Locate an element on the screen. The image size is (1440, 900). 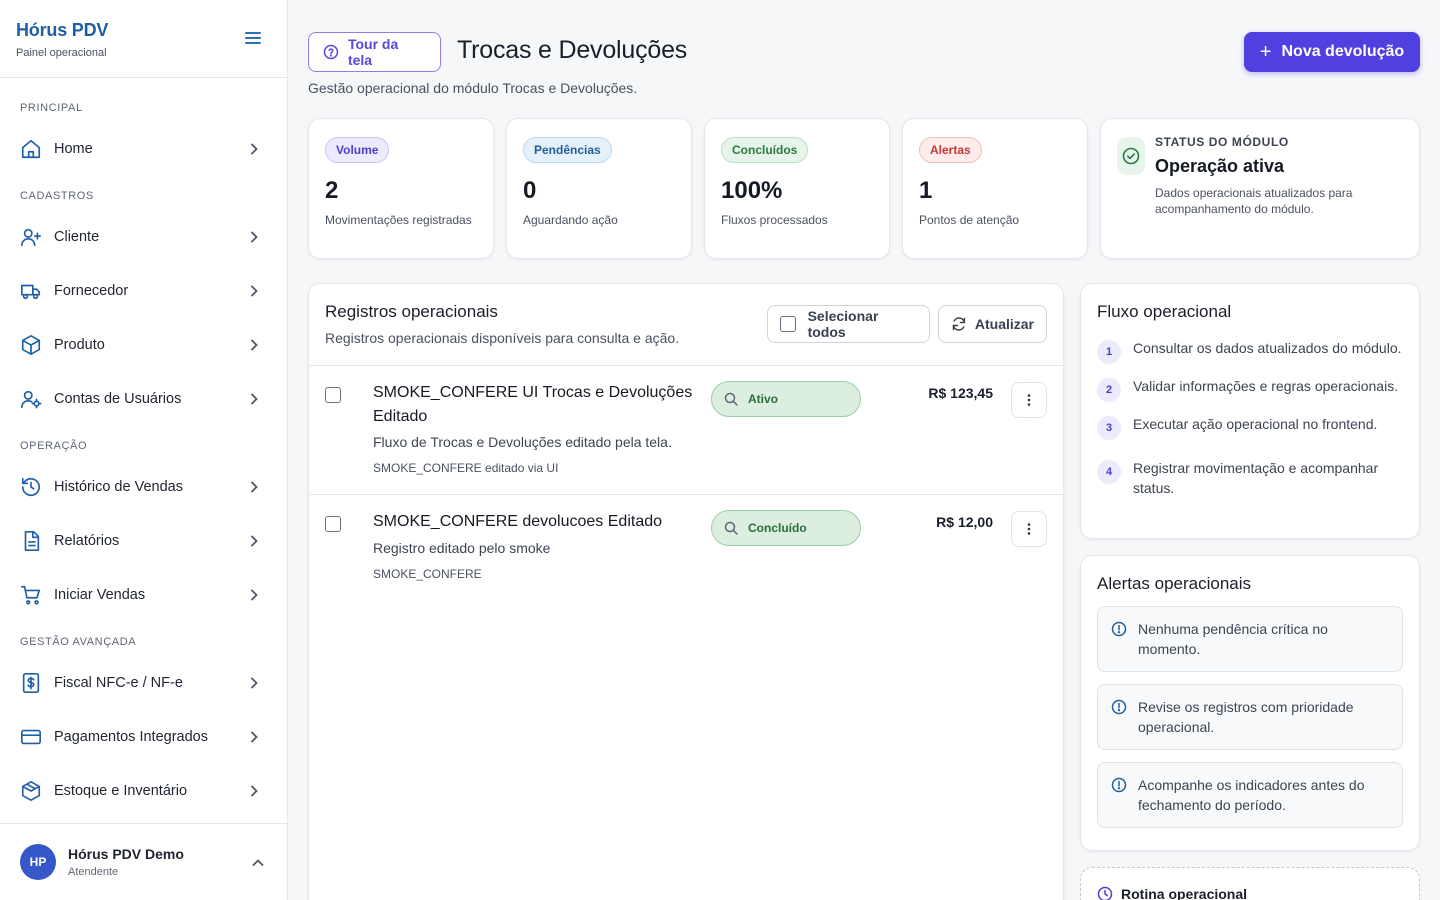
routine-title: Rotina operacional is located at coordinates (1184, 893).